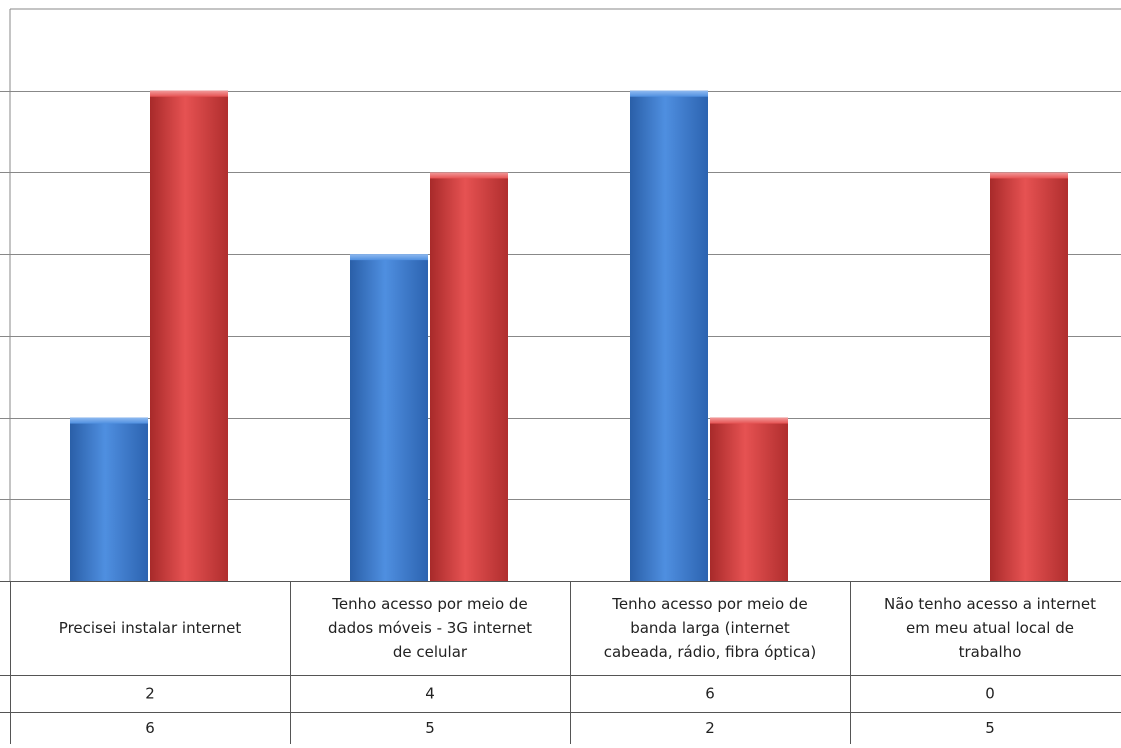 The image size is (1121, 748). What do you see at coordinates (710, 652) in the screenshot?
I see `category-label: cabeada, rádio, fibra óptica)` at bounding box center [710, 652].